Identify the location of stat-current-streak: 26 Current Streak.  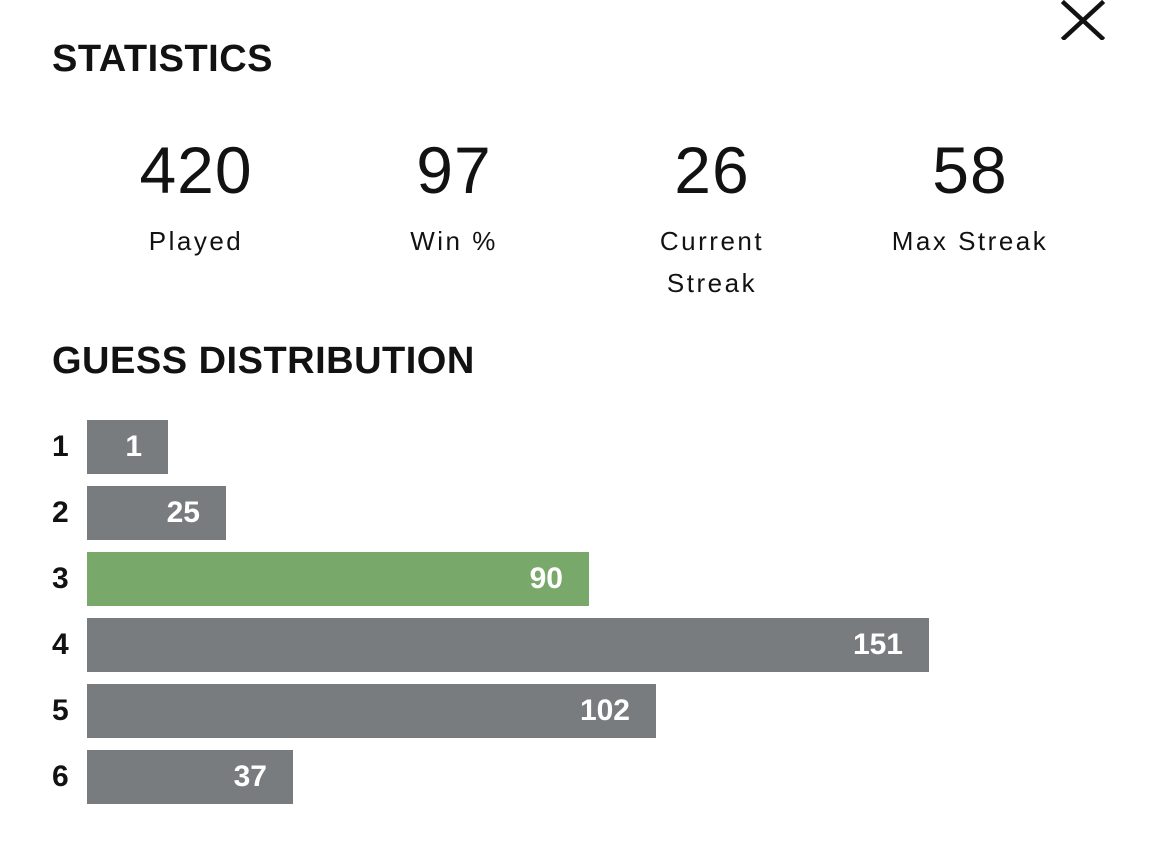
(712, 218).